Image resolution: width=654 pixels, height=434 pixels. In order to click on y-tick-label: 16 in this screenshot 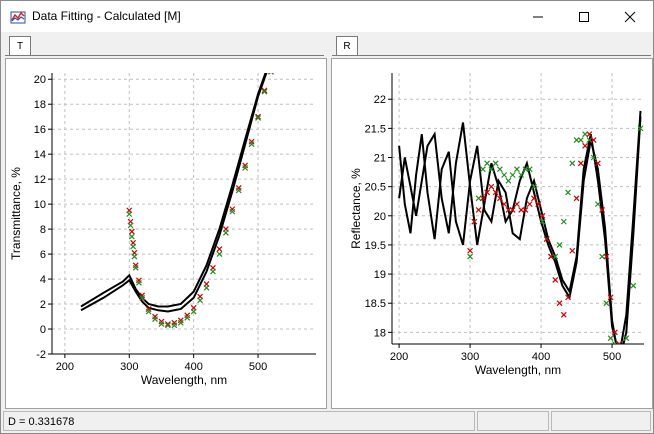, I will do `click(40, 130)`.